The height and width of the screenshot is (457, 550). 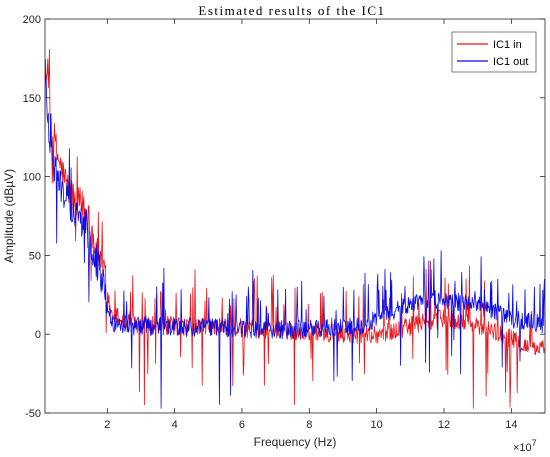 What do you see at coordinates (32, 99) in the screenshot?
I see `y-tick-label: 150` at bounding box center [32, 99].